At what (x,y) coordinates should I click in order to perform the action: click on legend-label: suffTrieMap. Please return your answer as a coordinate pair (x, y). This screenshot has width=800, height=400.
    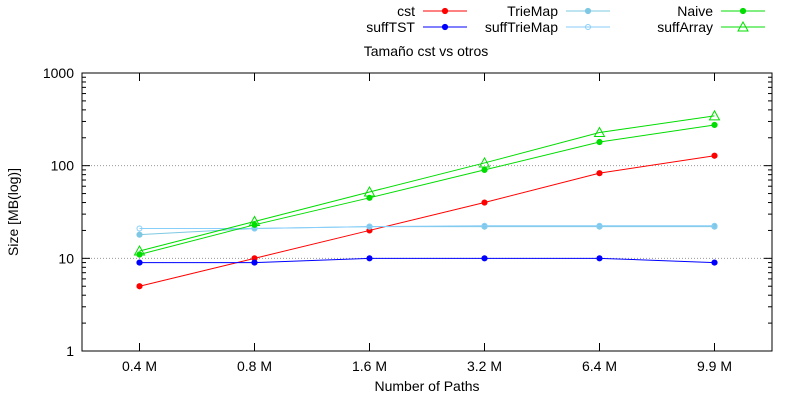
    Looking at the image, I should click on (521, 27).